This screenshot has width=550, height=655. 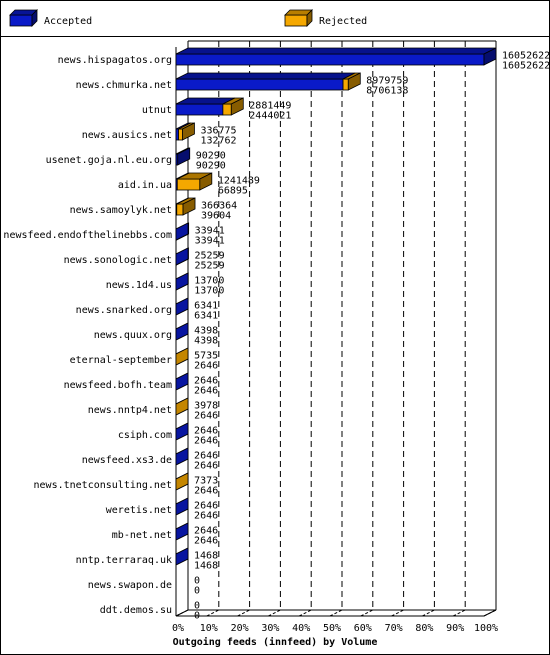 What do you see at coordinates (325, 18) in the screenshot?
I see `legend-item-rejected: Rejected` at bounding box center [325, 18].